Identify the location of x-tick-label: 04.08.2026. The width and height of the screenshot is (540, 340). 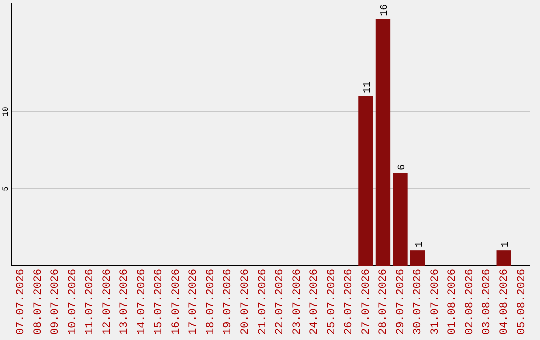
(505, 302).